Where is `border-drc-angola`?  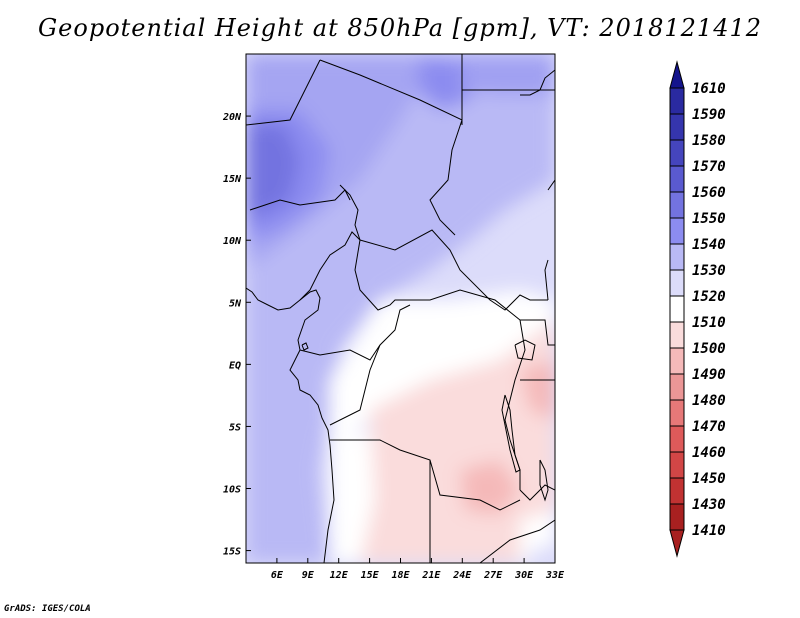
border-drc-angola is located at coordinates (425, 475).